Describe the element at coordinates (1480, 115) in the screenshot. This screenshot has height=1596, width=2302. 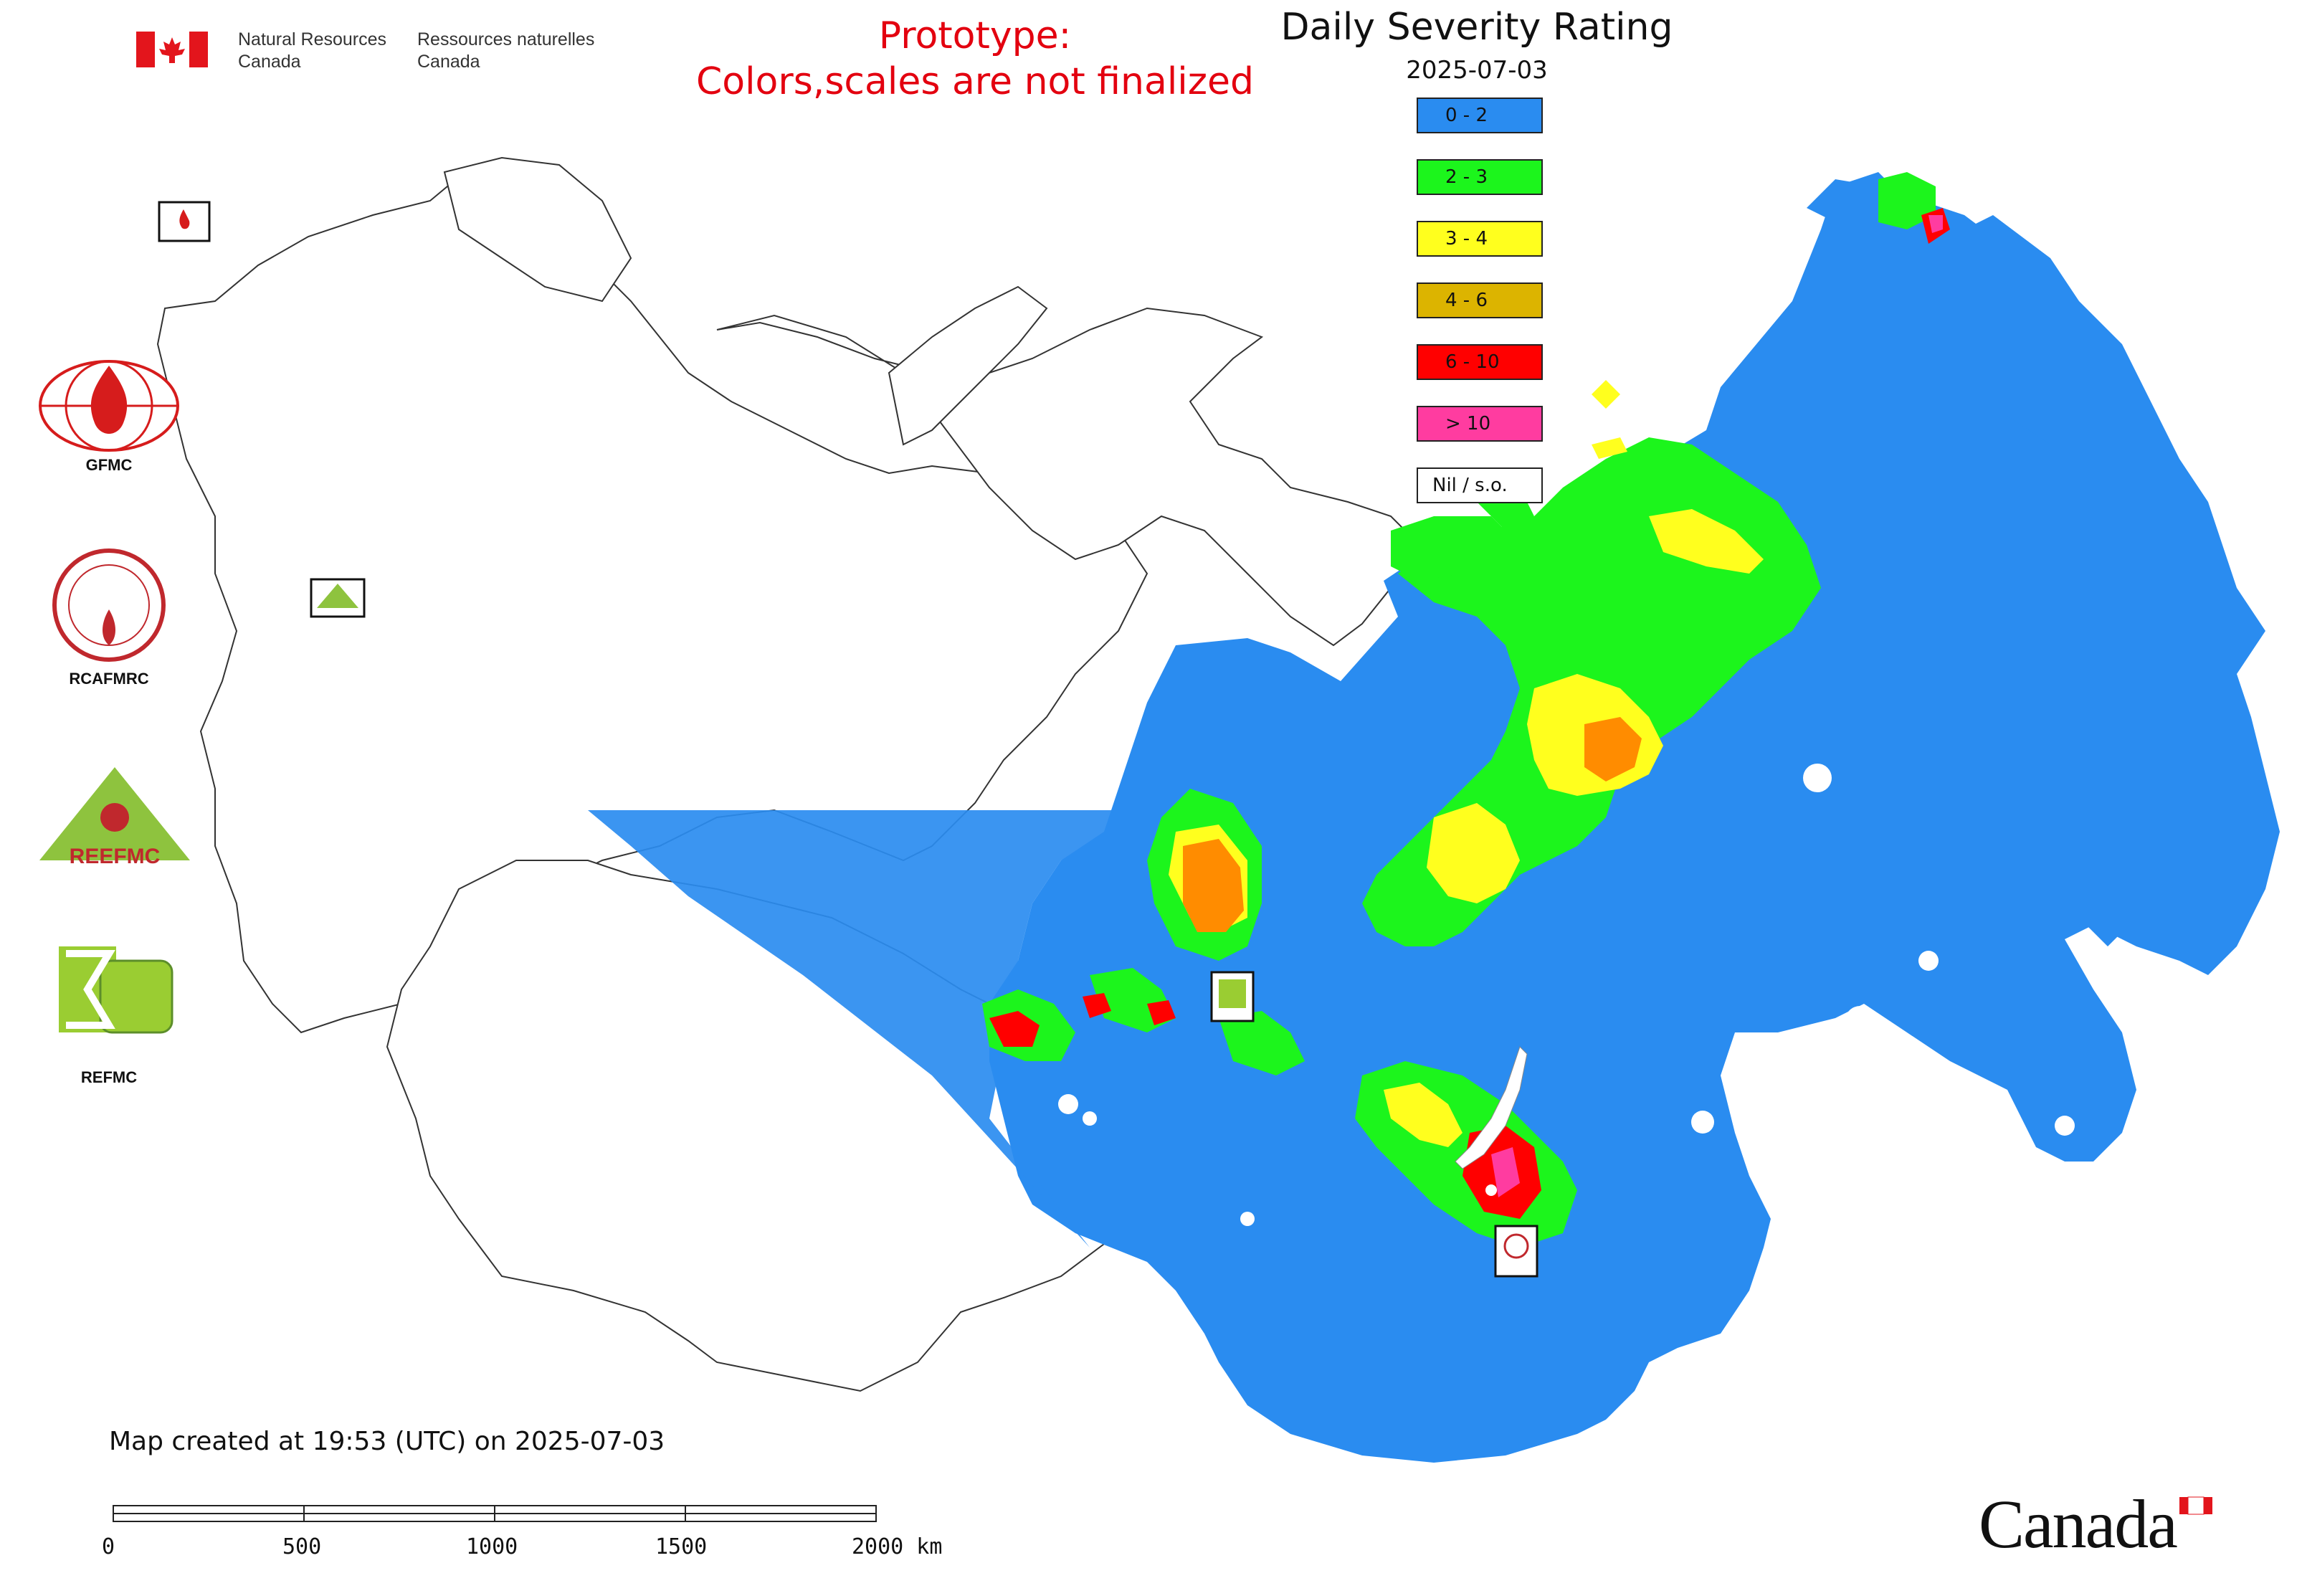
I see `legend-item-0-2: 0 - 2` at that location.